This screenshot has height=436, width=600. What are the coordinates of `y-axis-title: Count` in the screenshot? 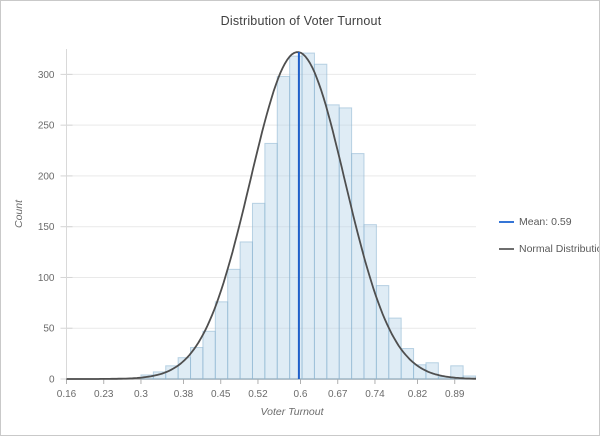 It's located at (19, 214).